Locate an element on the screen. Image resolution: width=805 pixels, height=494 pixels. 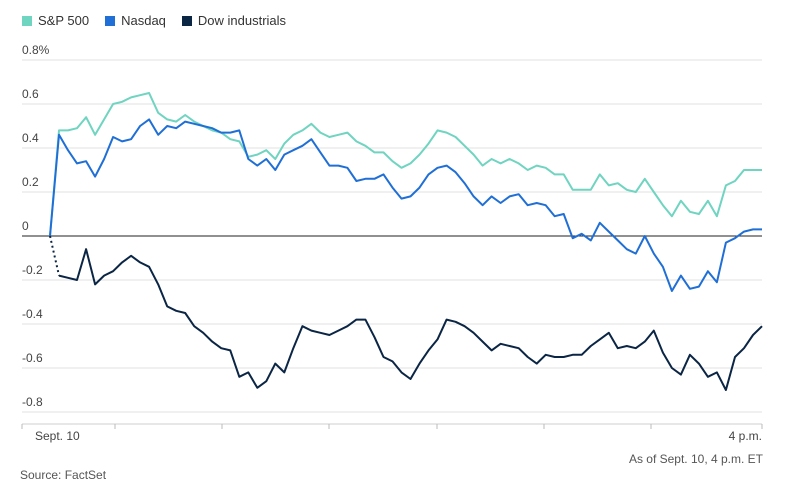
legend-item-dow: Dow industrials is located at coordinates (234, 20).